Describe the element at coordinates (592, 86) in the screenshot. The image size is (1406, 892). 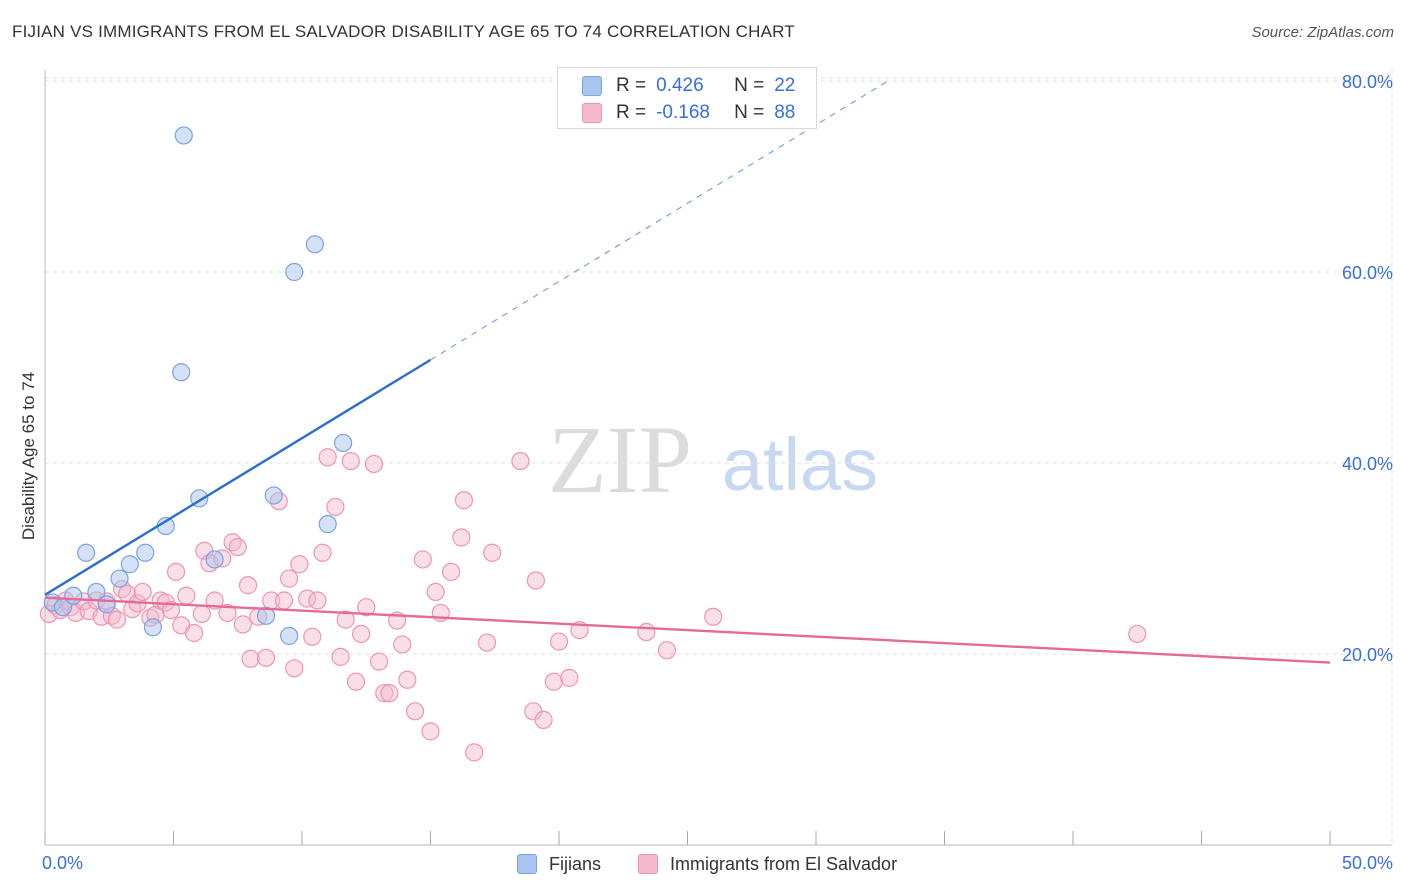
I see `fijians-swatch` at that location.